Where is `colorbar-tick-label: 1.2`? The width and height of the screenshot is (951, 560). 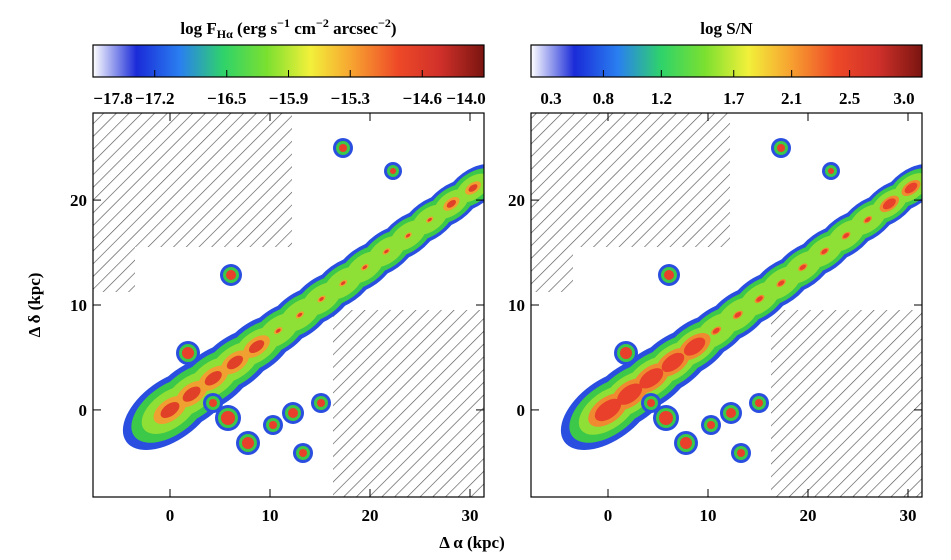
colorbar-tick-label: 1.2 is located at coordinates (661, 98).